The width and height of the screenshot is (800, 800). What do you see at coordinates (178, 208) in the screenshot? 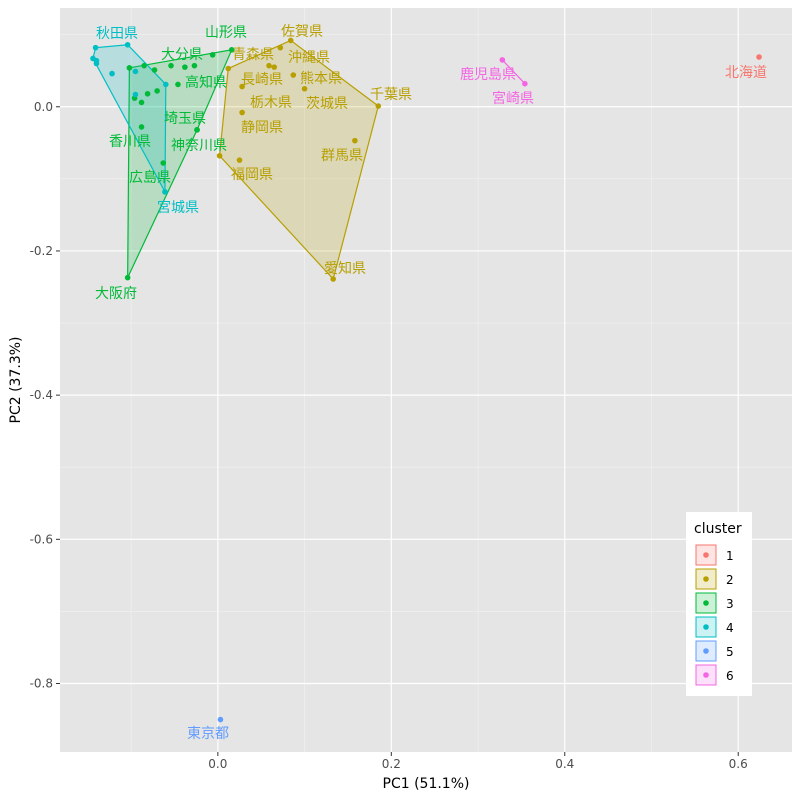
I see `point-label: 宮城県` at bounding box center [178, 208].